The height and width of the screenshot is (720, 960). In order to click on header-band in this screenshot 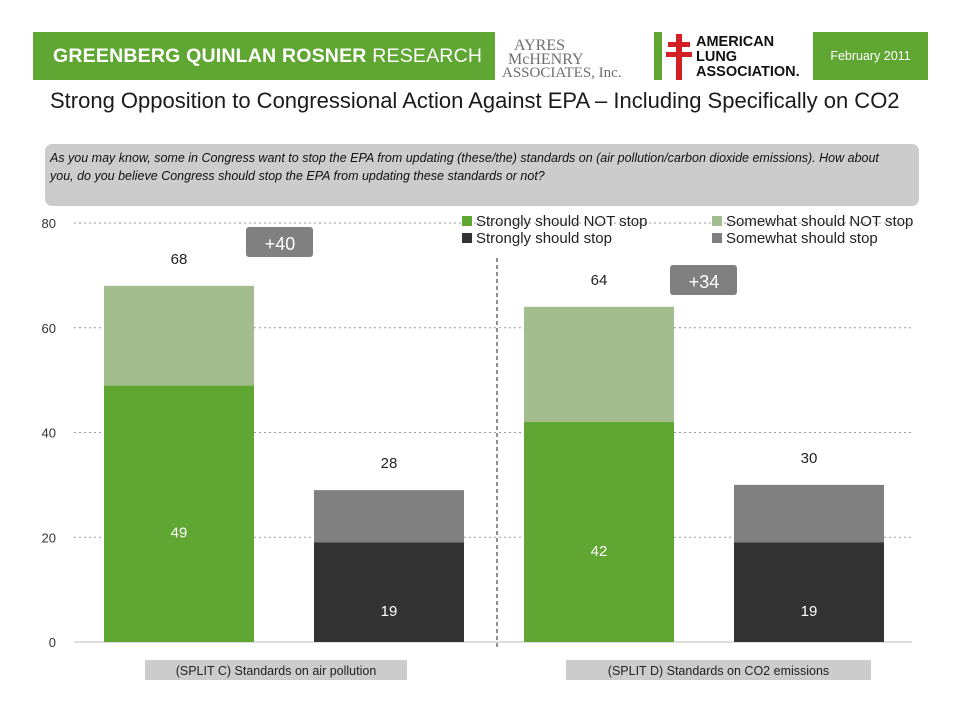, I will do `click(264, 56)`.